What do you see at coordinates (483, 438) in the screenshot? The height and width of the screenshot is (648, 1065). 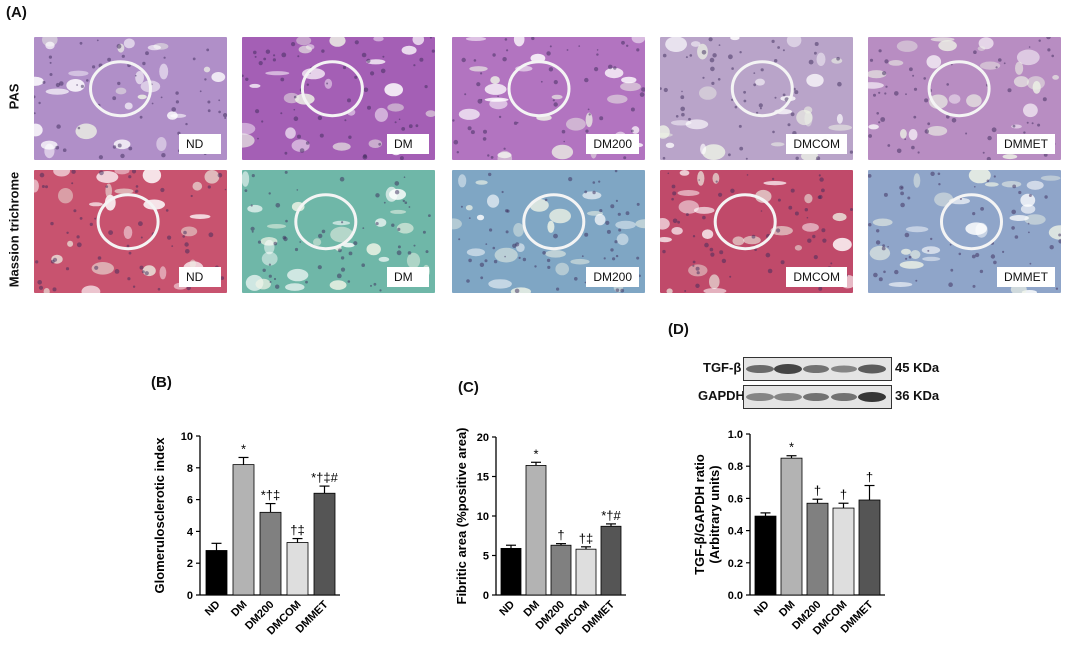 I see `y-tick-label: 20` at bounding box center [483, 438].